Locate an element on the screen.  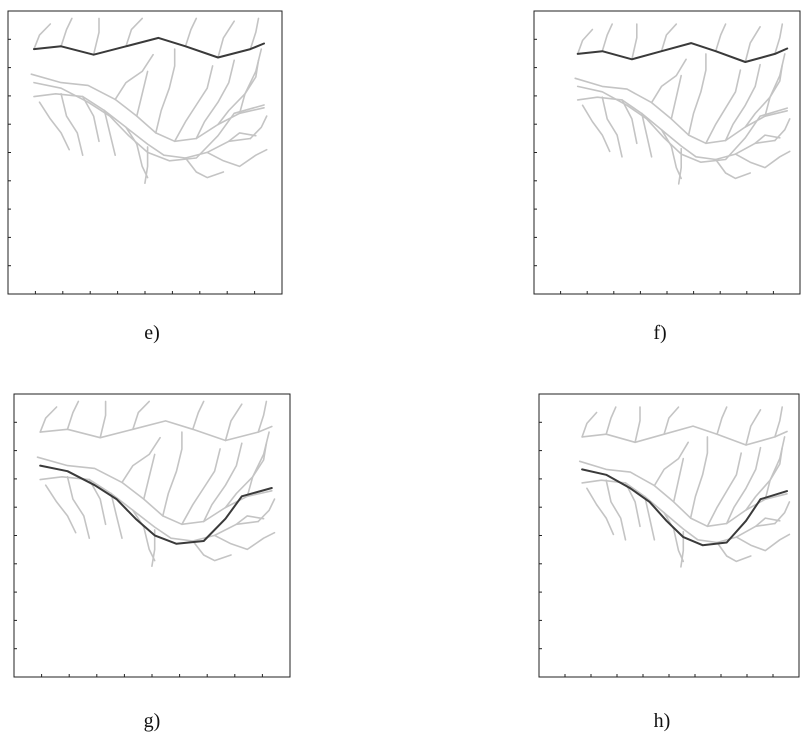
caption-h: h) is located at coordinates (662, 721).